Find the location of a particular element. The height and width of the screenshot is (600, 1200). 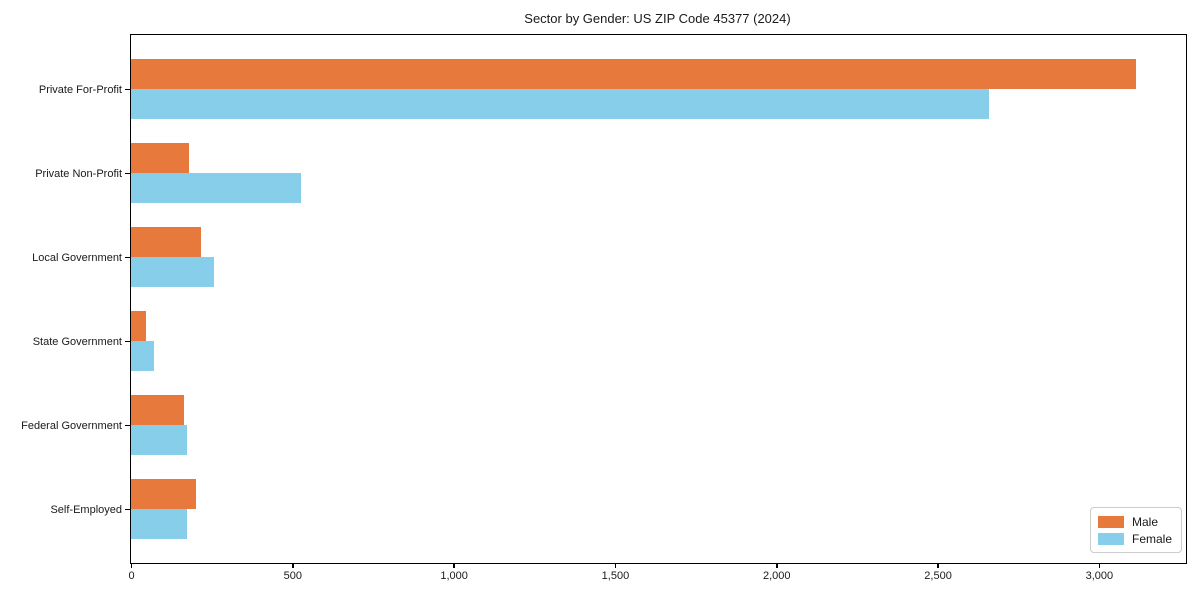

bar-male-federal-government is located at coordinates (157, 410).